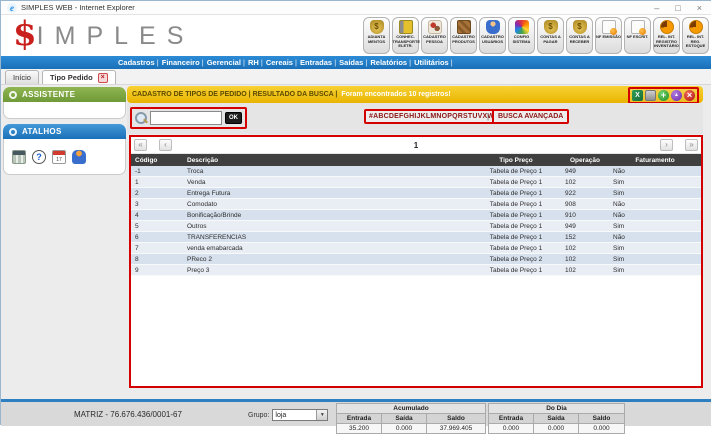 The image size is (711, 434). I want to click on column-header-codigo: Código, so click(146, 160).